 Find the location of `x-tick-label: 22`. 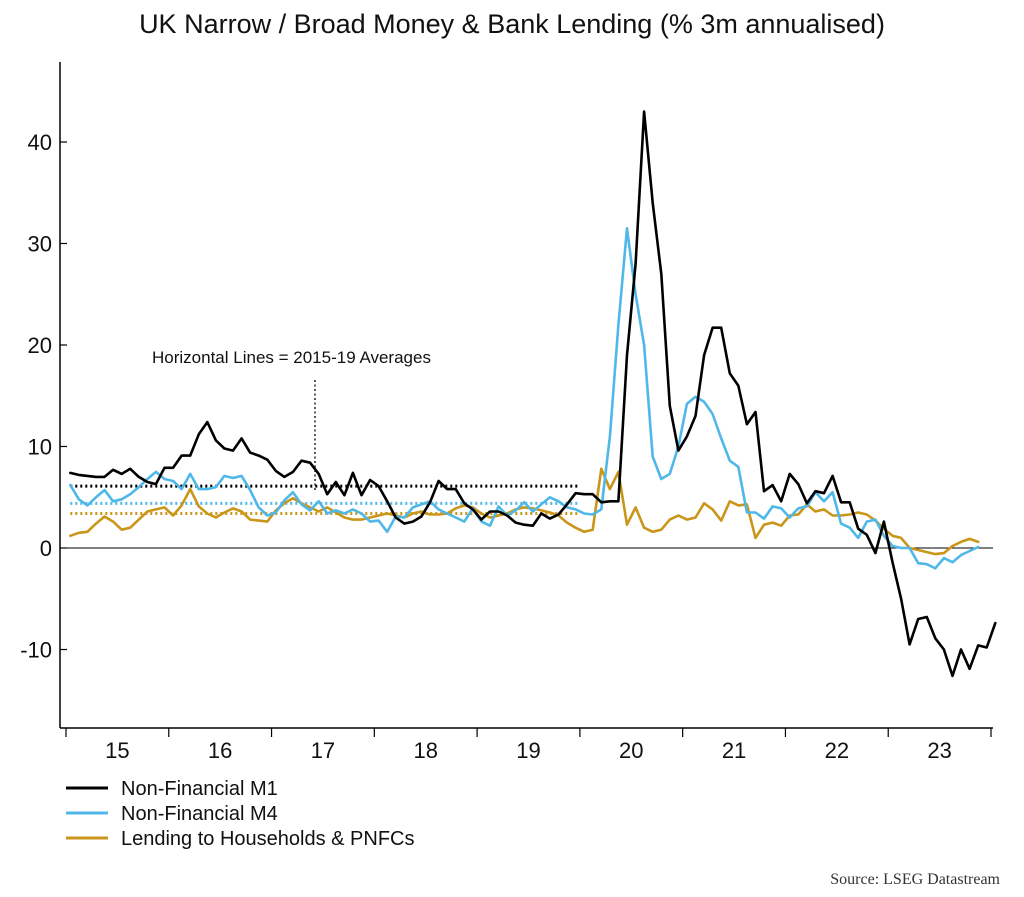

x-tick-label: 22 is located at coordinates (837, 750).